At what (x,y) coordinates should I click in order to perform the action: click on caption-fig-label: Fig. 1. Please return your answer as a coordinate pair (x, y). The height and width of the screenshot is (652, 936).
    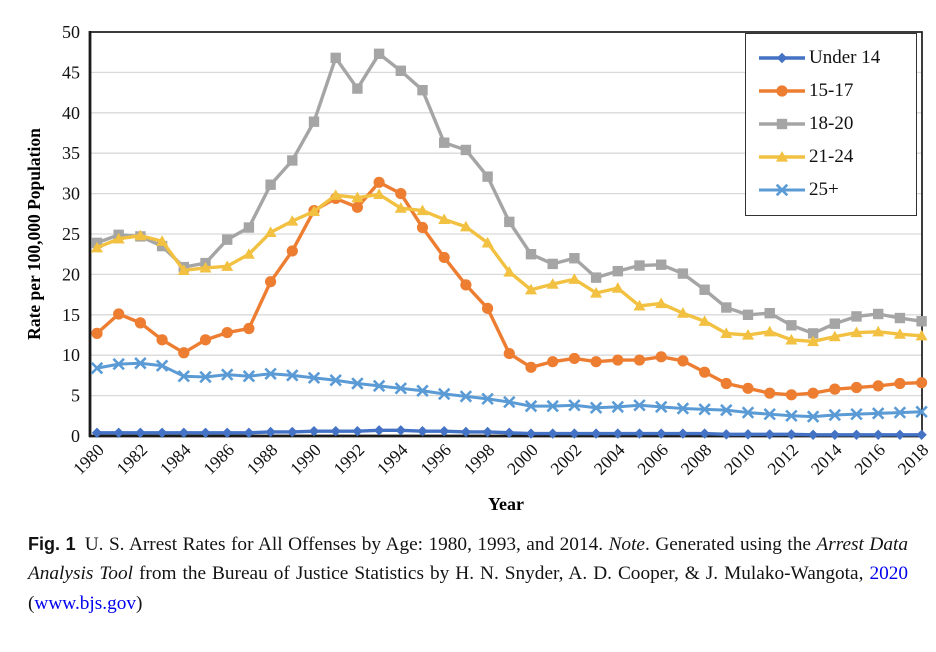
    Looking at the image, I should click on (52, 544).